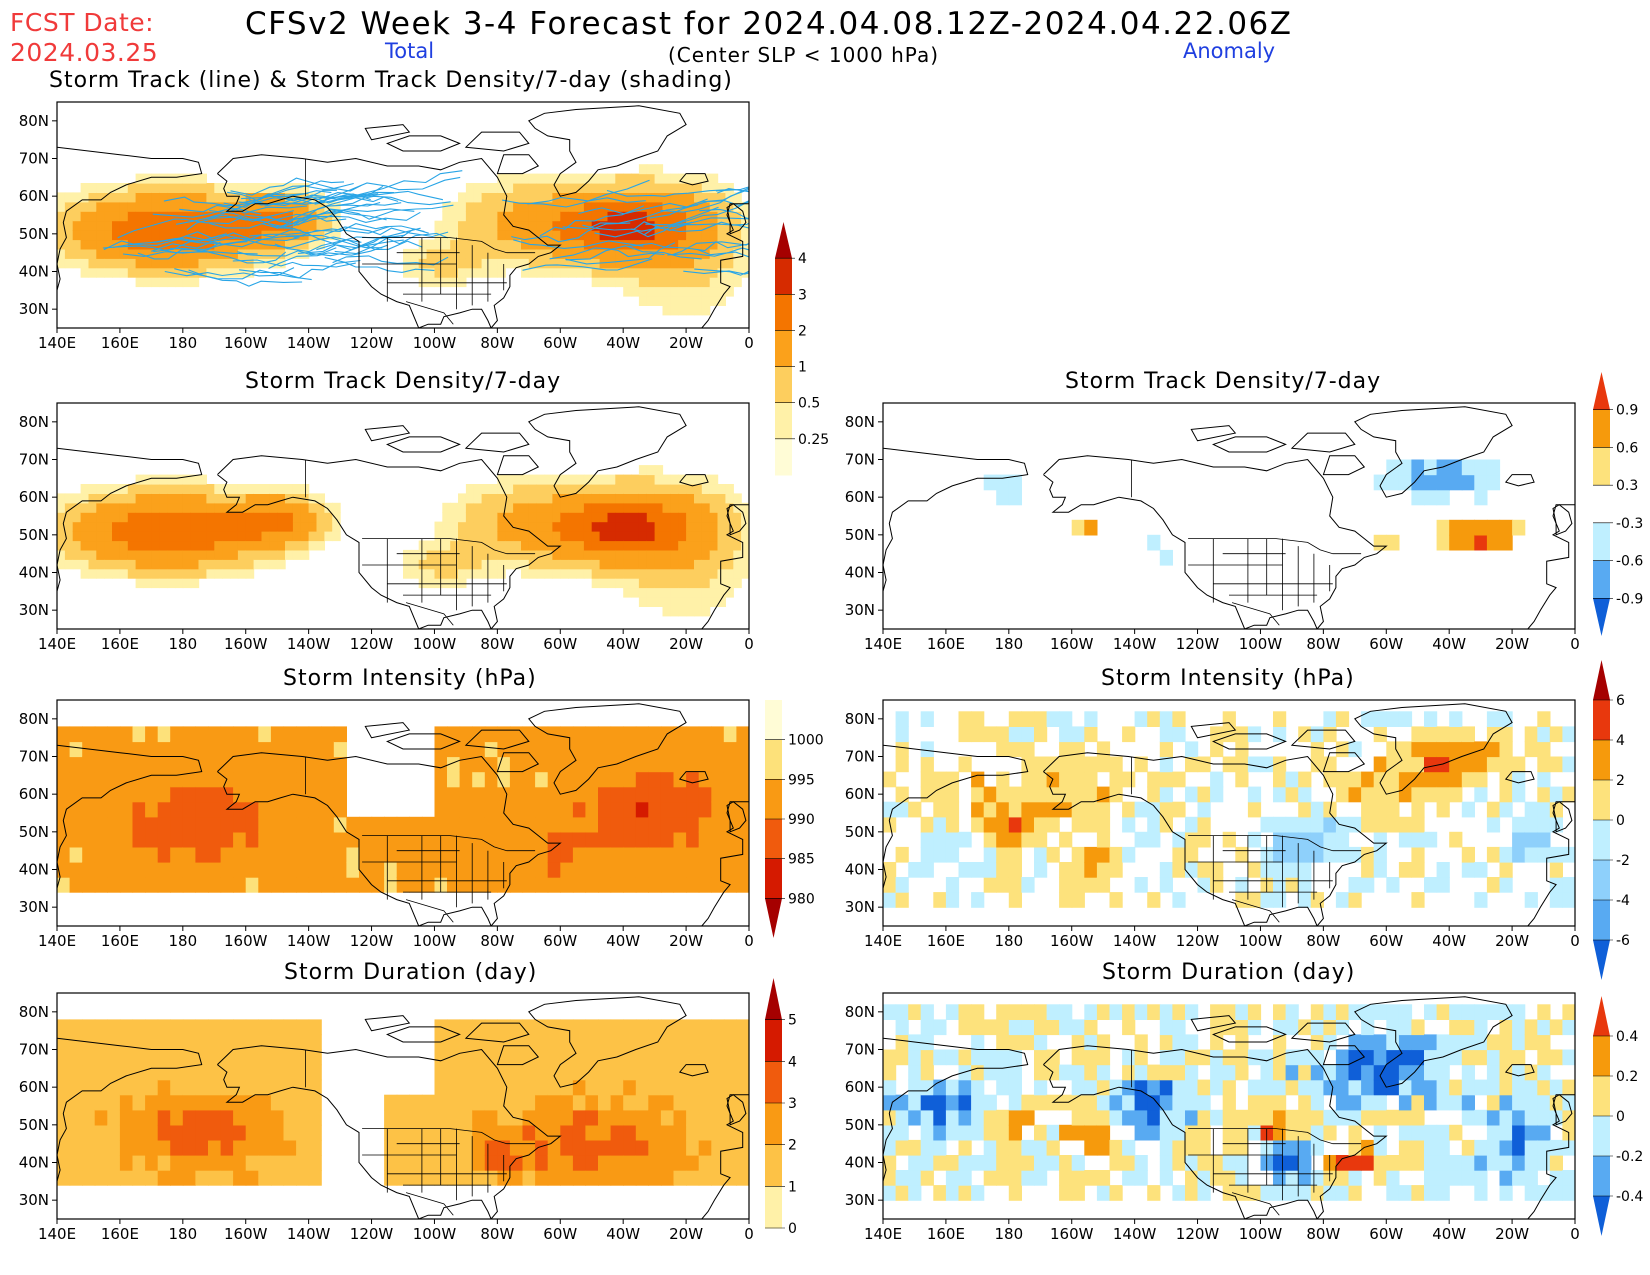 The width and height of the screenshot is (1650, 1275). Describe the element at coordinates (1229, 51) in the screenshot. I see `anomaly-column-label: Anomaly` at that location.